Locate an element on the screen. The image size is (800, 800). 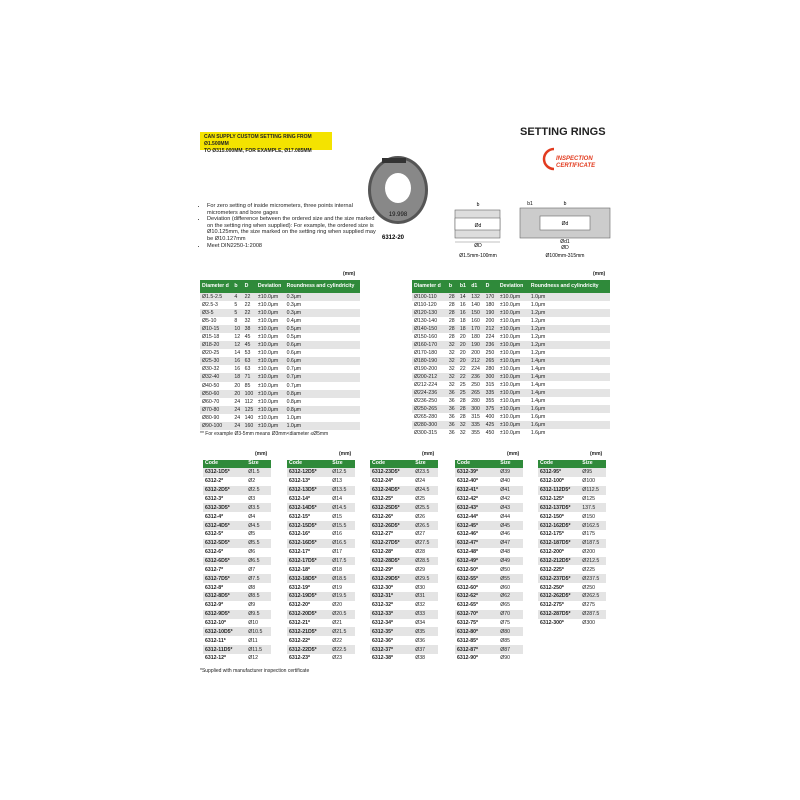
code-cell: 6312-29* is located at coordinates (383, 569).